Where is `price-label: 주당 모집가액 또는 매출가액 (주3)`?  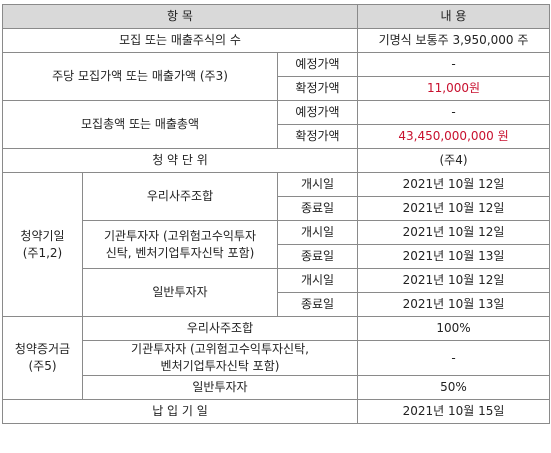 price-label: 주당 모집가액 또는 매출가액 (주3) is located at coordinates (140, 76).